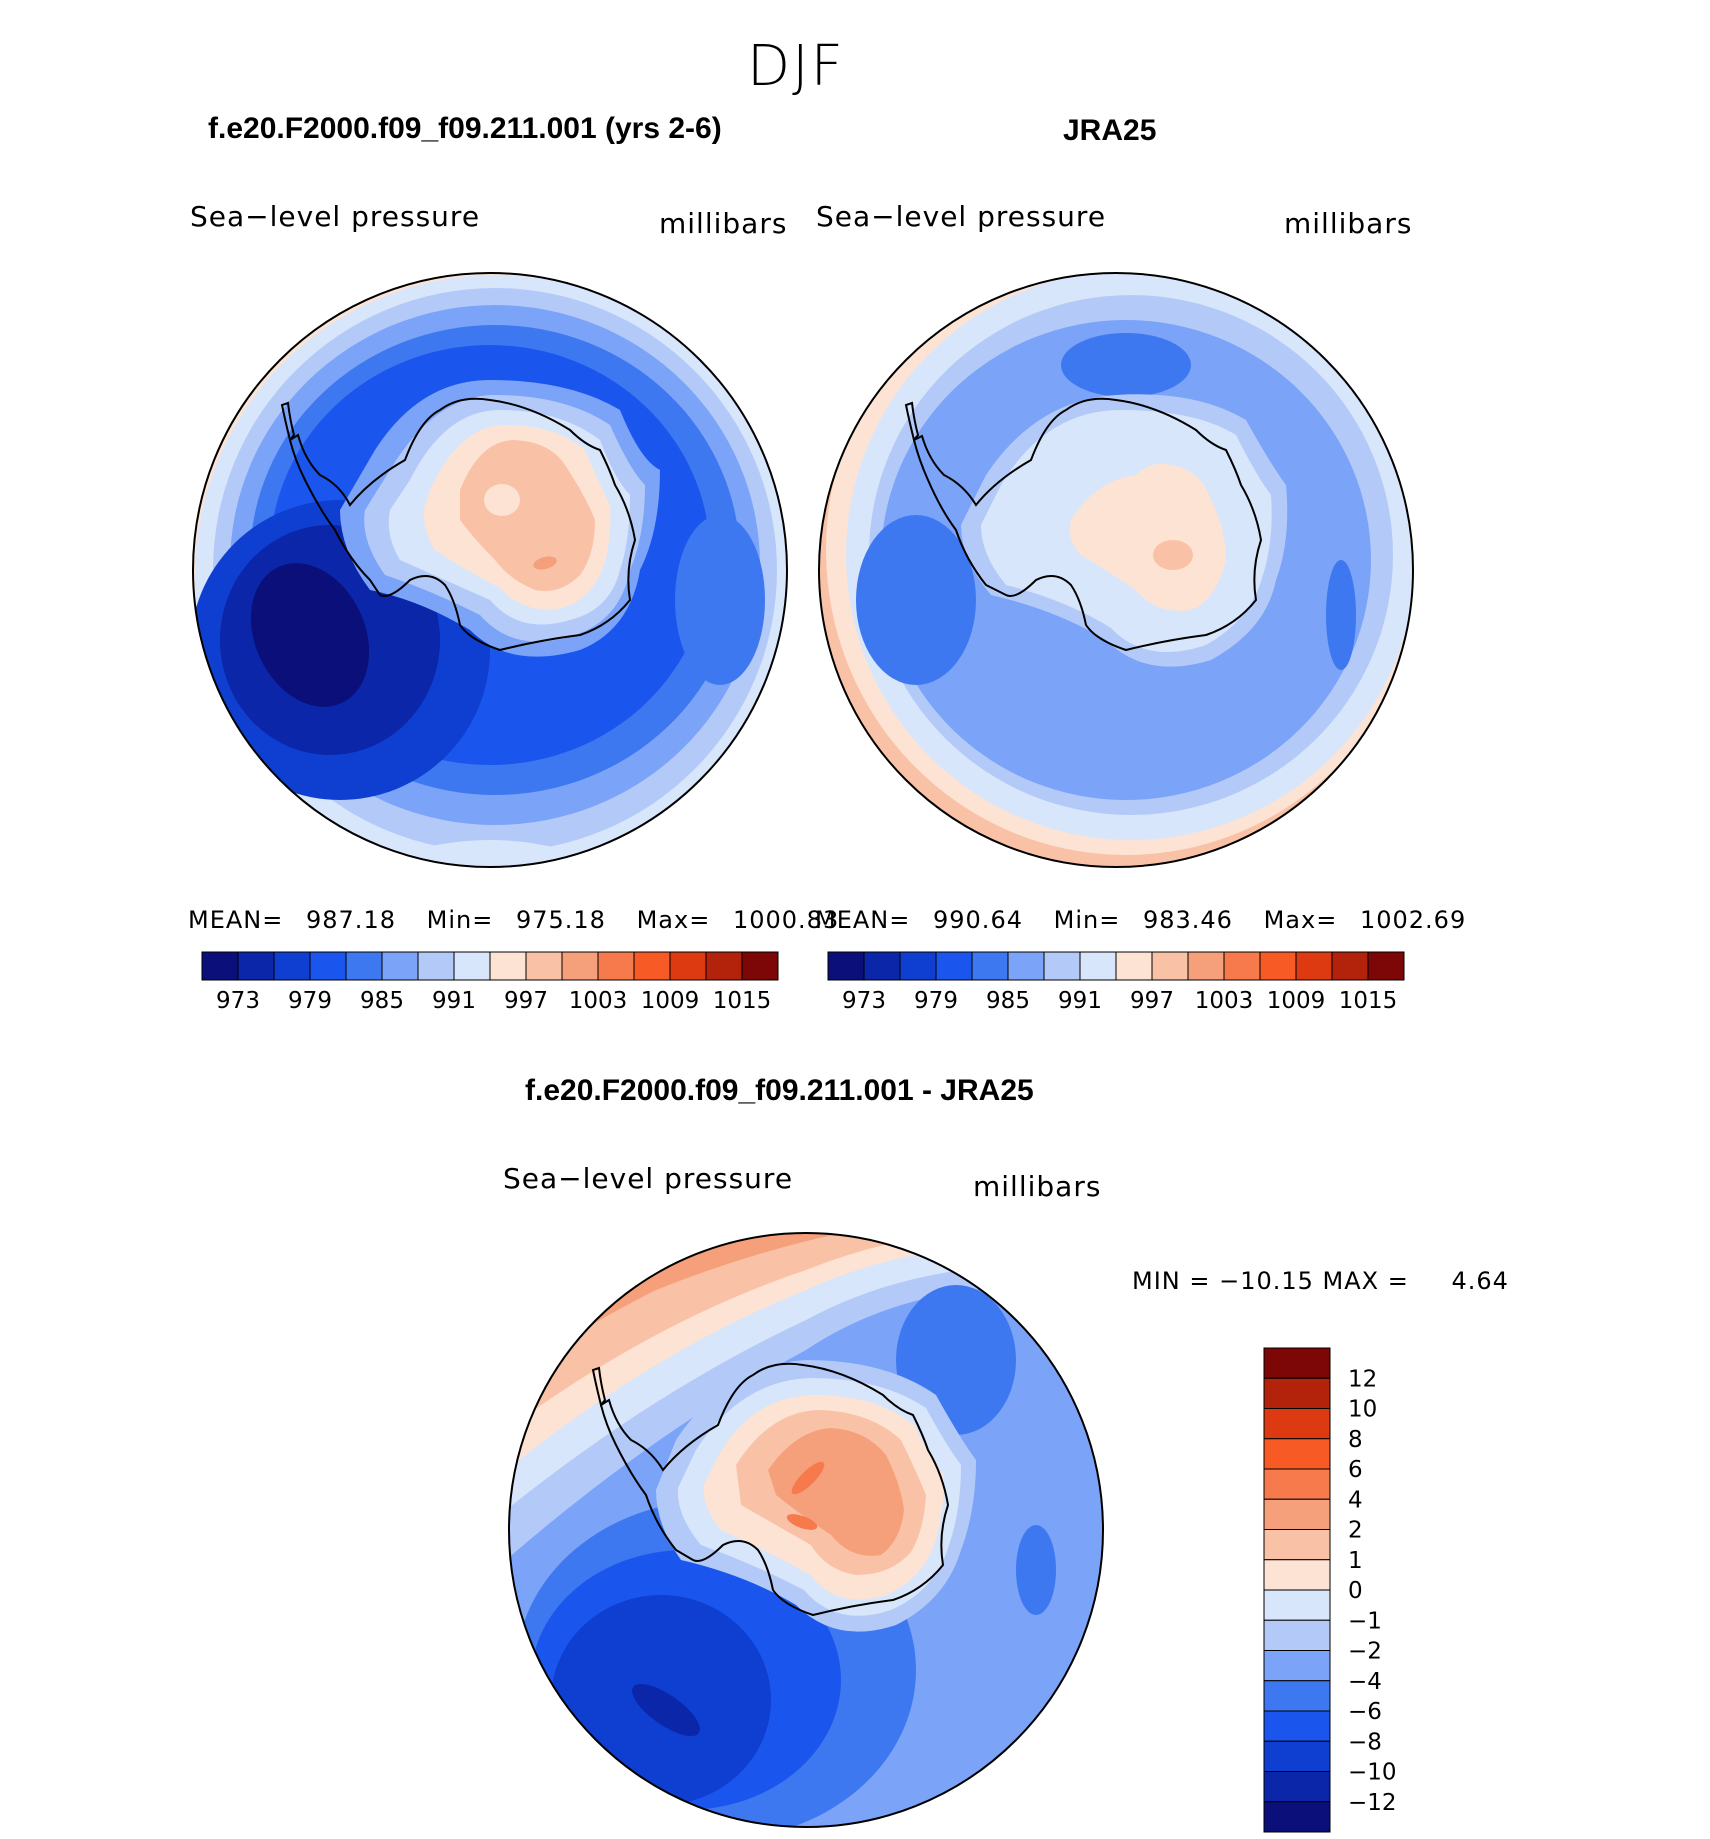 Image resolution: width=1710 pixels, height=1839 pixels. Describe the element at coordinates (1110, 130) in the screenshot. I see `panel2-title: JRA25` at that location.